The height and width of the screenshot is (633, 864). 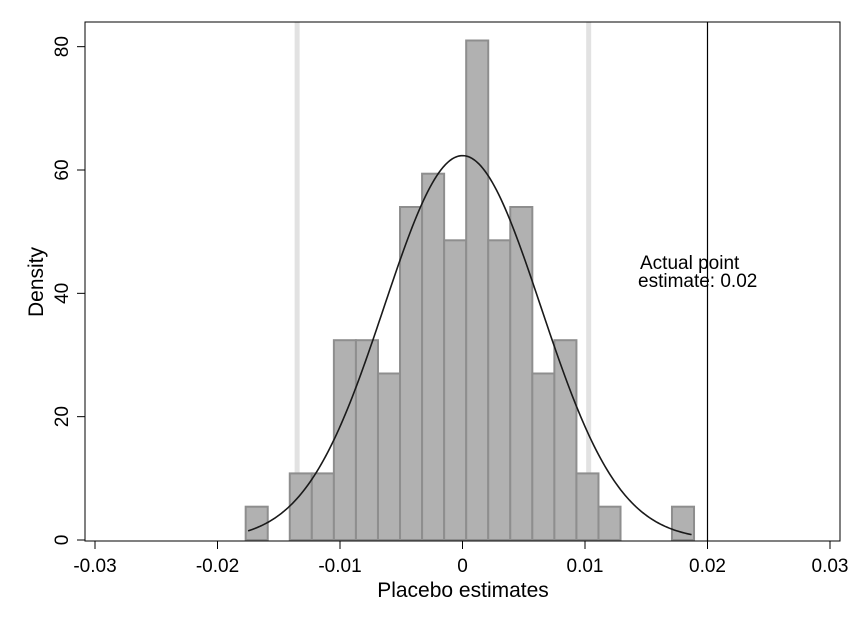 I want to click on y-axis: 0 20 40 60 80, so click(x=68, y=290).